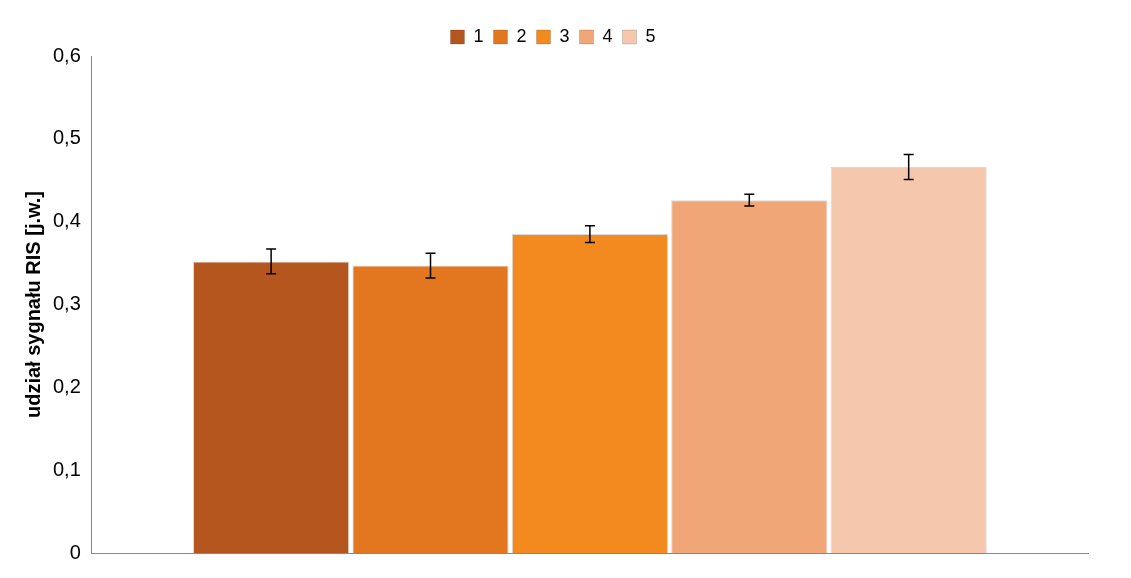 This screenshot has width=1131, height=578. I want to click on legend-label: 5, so click(650, 35).